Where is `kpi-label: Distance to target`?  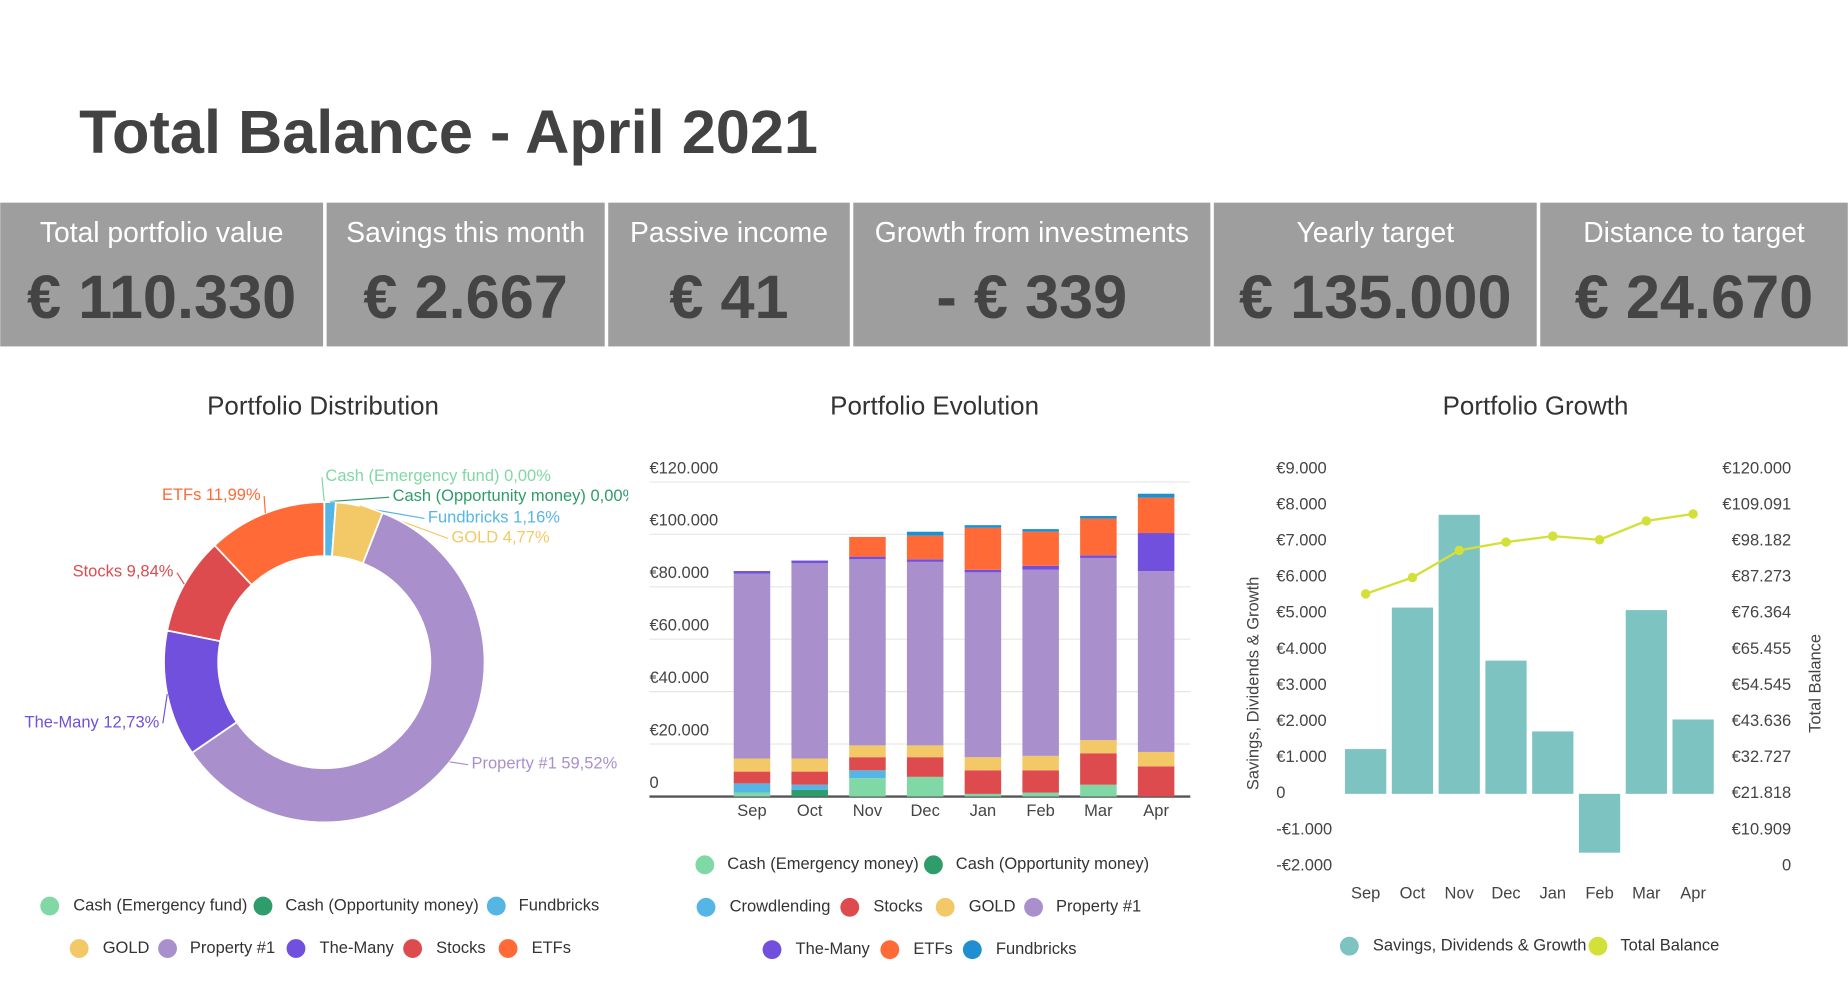
kpi-label: Distance to target is located at coordinates (1694, 232).